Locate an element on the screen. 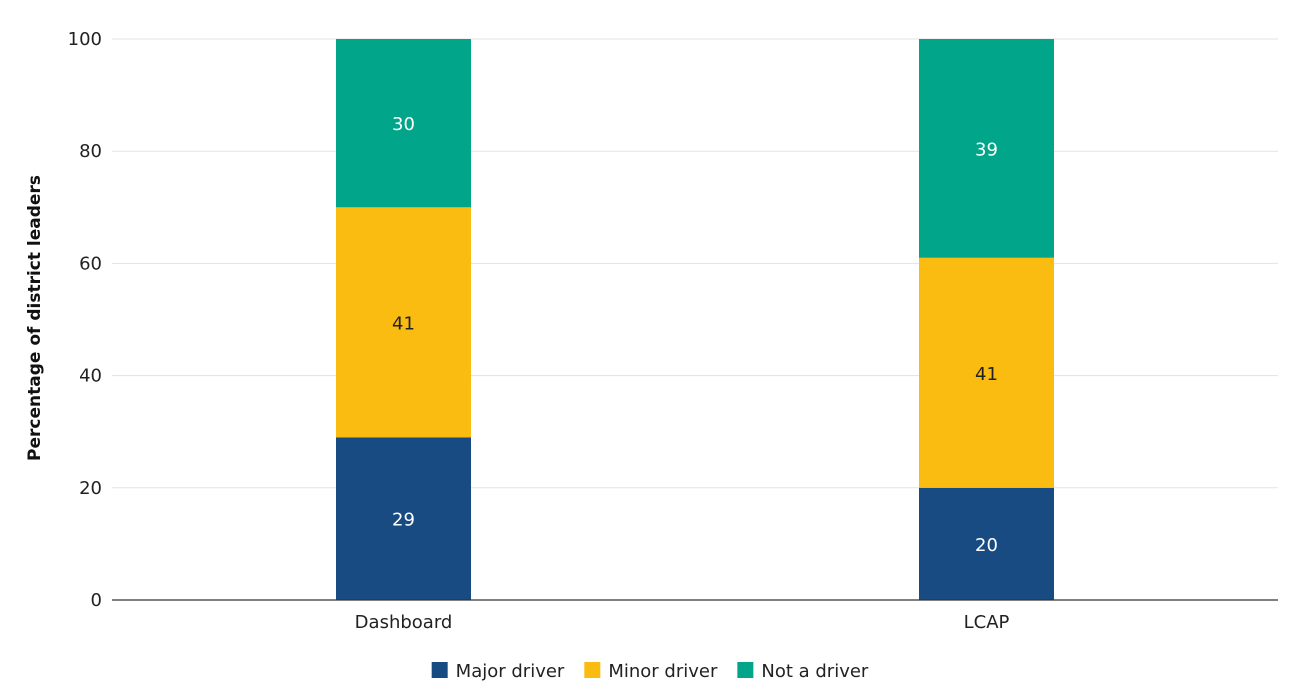  legend-entry: Major driver is located at coordinates (510, 671).